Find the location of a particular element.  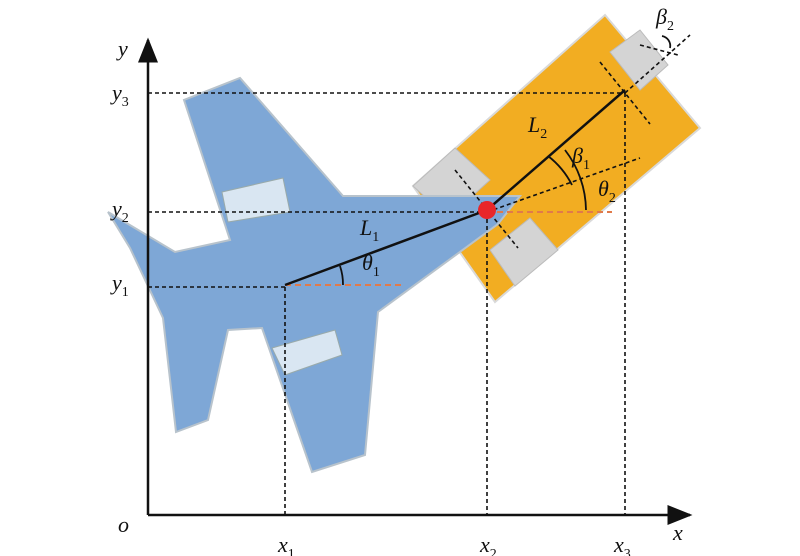

symbol-label: θ2 is located at coordinates (607, 191).